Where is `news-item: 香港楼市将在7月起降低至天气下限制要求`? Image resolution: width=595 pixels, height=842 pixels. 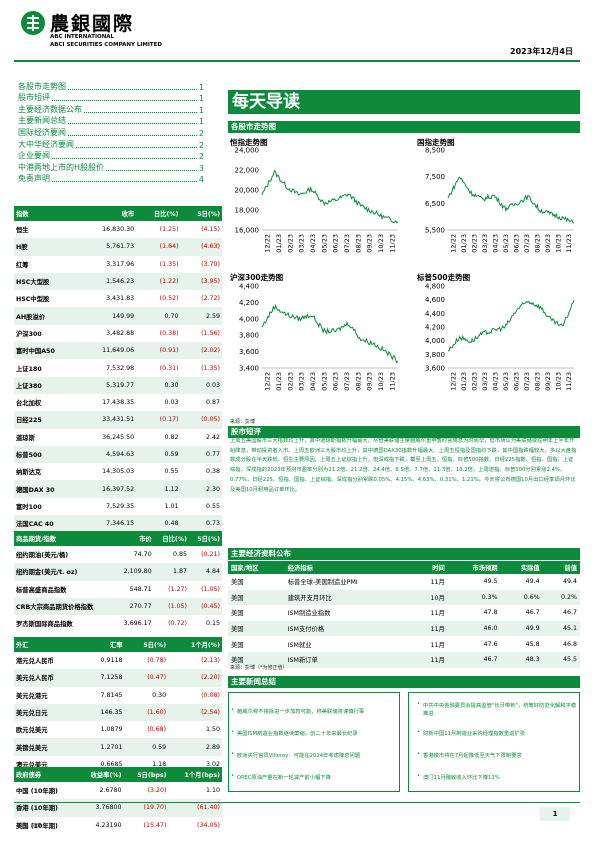
news-item: 香港楼市将在7月起降低至天气下限制要求 is located at coordinates (469, 755).